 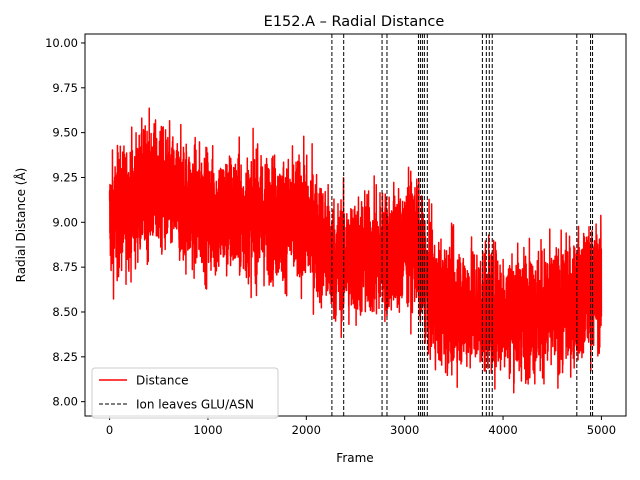 I want to click on y-tick-label: 9.00, so click(x=65, y=222).